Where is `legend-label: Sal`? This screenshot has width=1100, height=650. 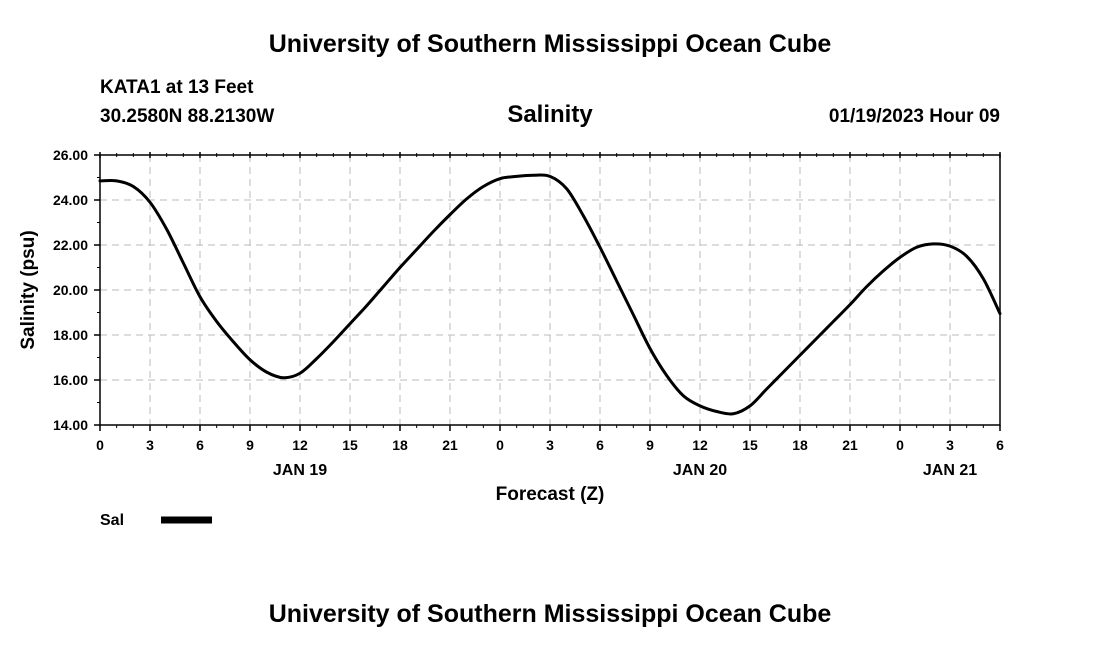
legend-label: Sal is located at coordinates (112, 520).